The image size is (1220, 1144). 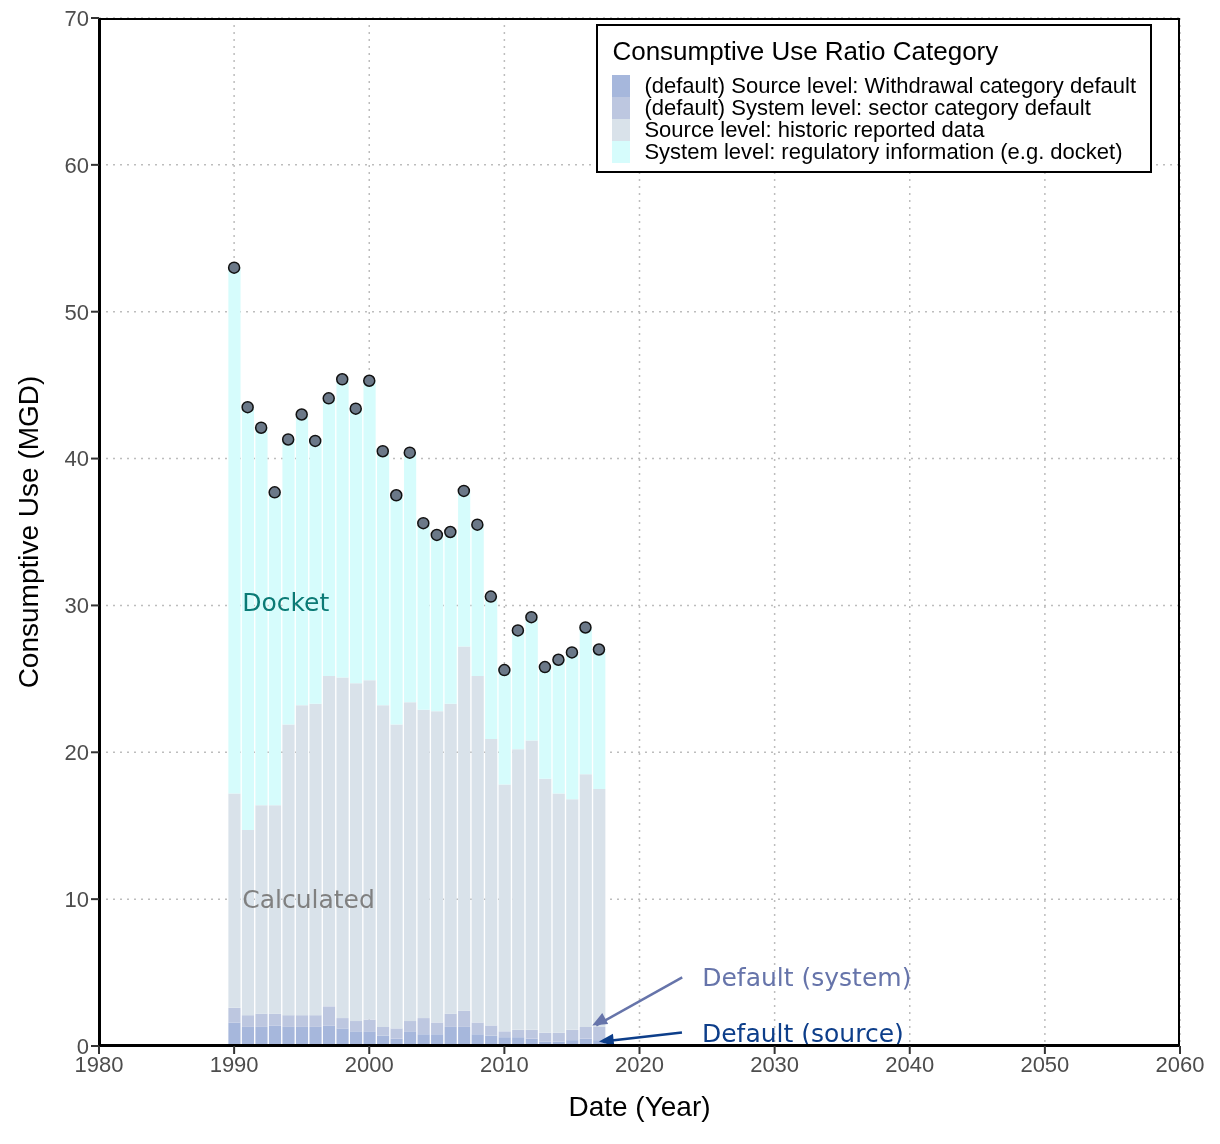 What do you see at coordinates (504, 1064) in the screenshot?
I see `x-tick-label: 2010` at bounding box center [504, 1064].